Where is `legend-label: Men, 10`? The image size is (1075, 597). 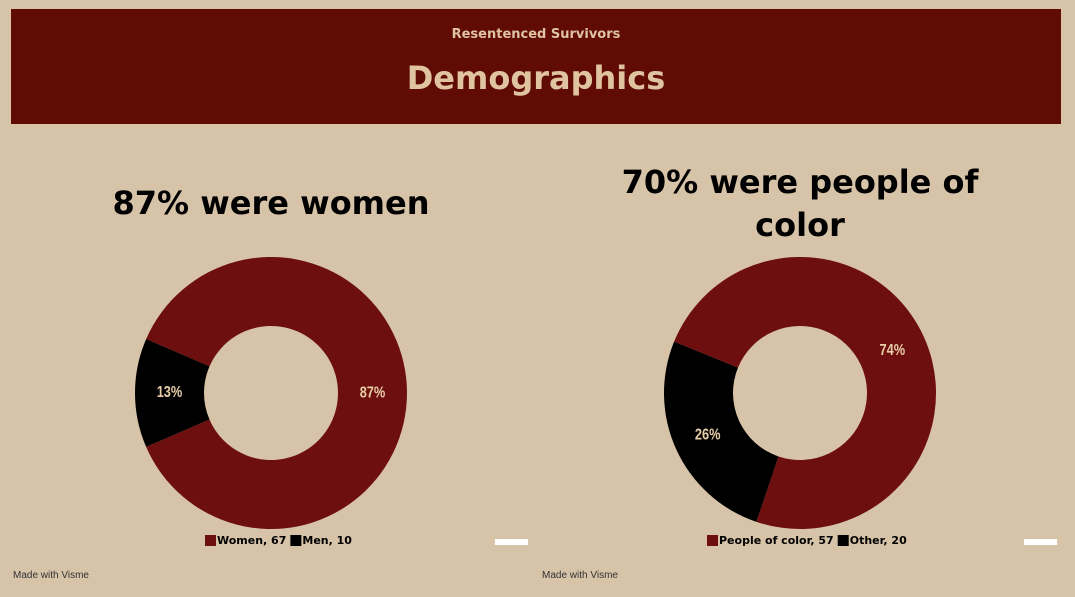 legend-label: Men, 10 is located at coordinates (327, 540).